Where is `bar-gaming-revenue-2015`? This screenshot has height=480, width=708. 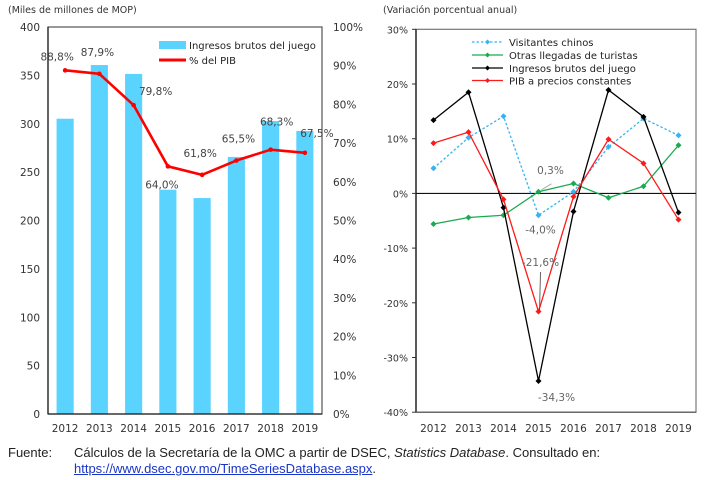 bar-gaming-revenue-2015 is located at coordinates (168, 301).